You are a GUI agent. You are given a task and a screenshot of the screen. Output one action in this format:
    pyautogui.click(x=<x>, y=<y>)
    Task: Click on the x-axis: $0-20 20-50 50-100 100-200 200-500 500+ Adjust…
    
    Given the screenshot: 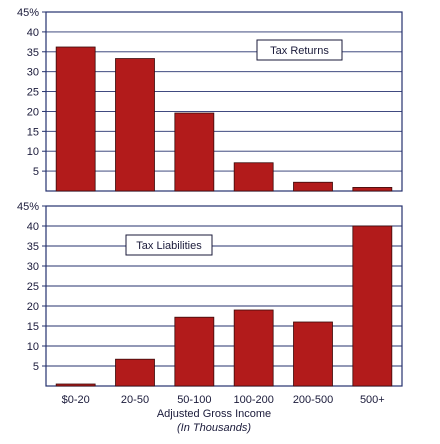 What is the action you would take?
    pyautogui.click(x=223, y=414)
    